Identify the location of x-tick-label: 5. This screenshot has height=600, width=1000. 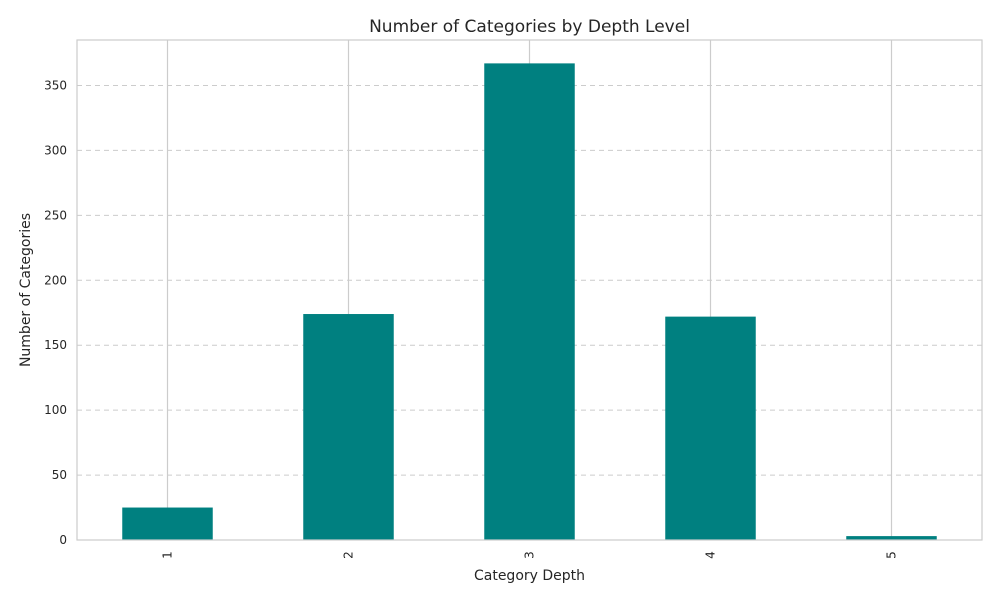
(892, 555).